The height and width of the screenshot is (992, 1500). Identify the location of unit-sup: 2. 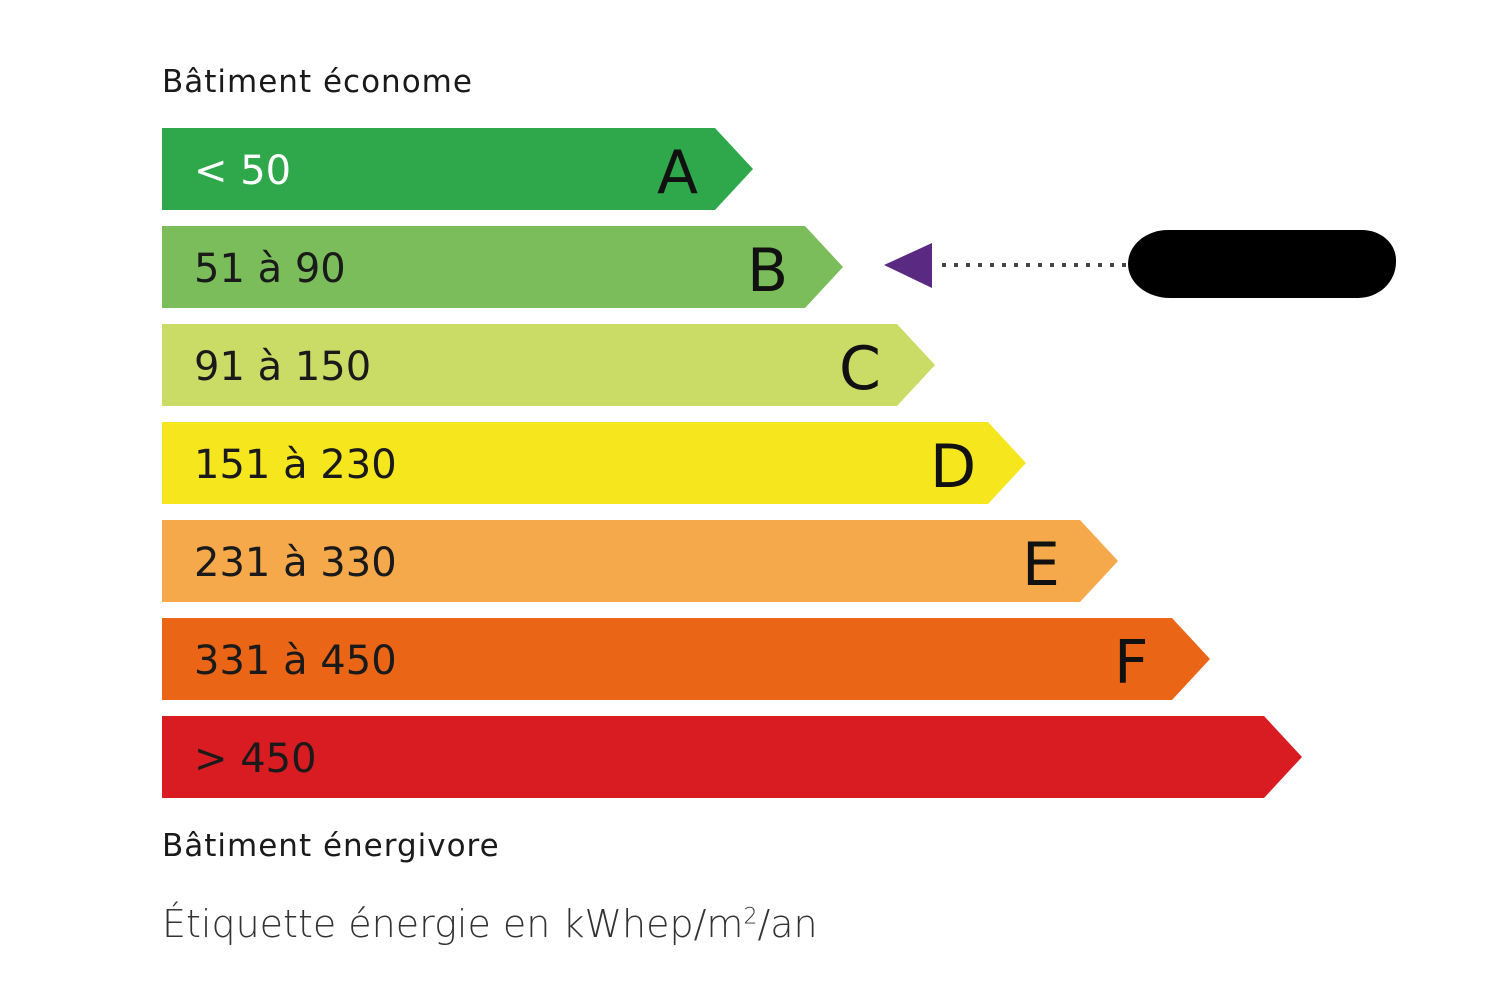
(750, 917).